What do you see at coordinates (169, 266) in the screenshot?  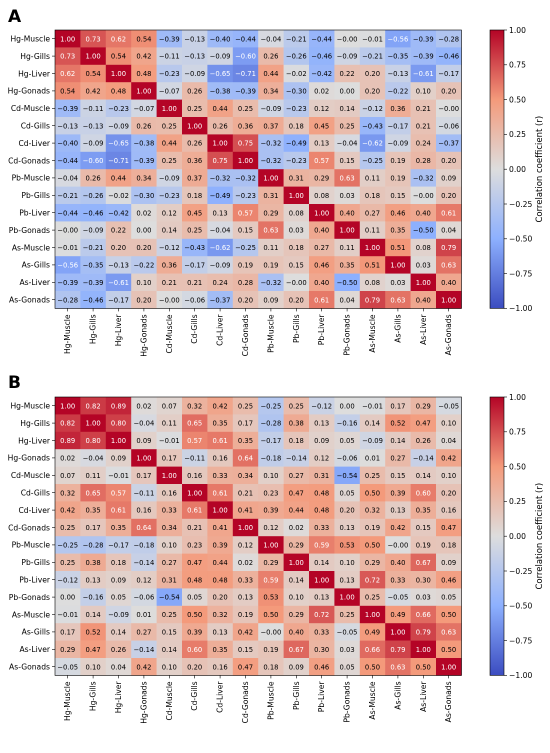 I see `cell-value-label: 0.36` at bounding box center [169, 266].